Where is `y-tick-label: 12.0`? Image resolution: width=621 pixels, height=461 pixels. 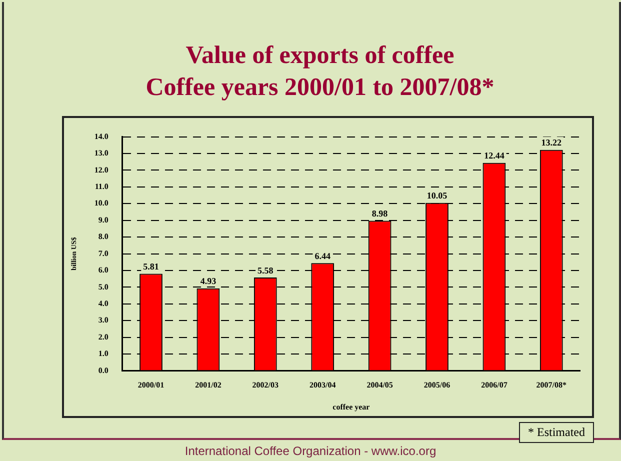 y-tick-label: 12.0 is located at coordinates (101, 169).